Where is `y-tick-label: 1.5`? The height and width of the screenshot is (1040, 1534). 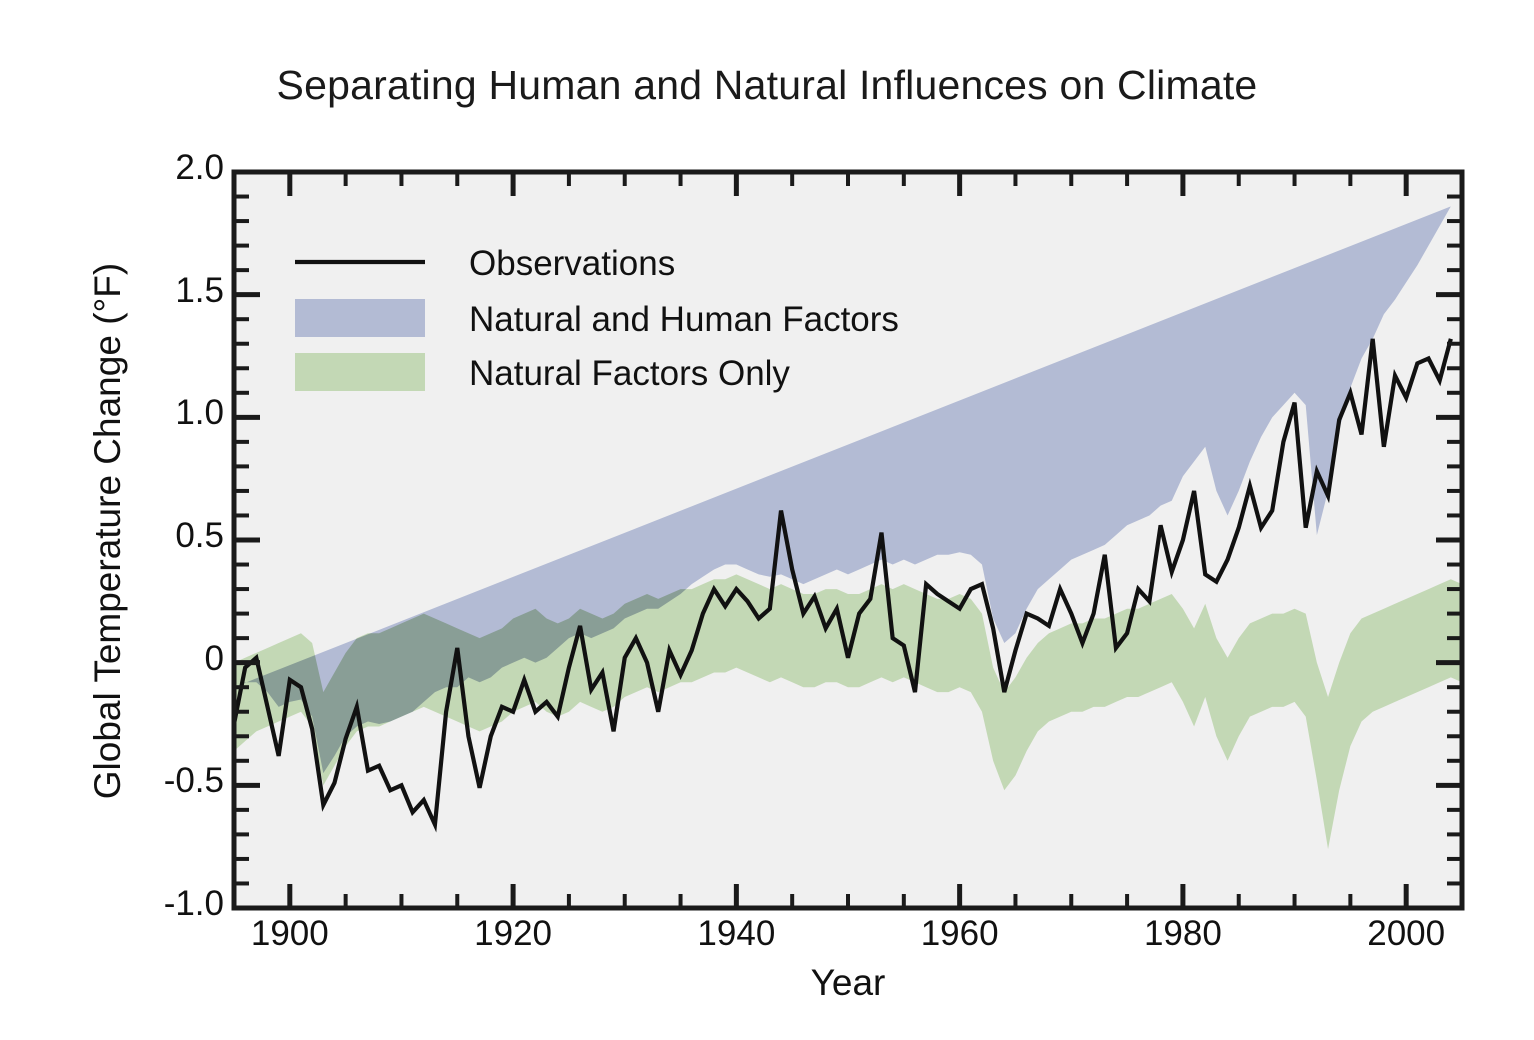 y-tick-label: 1.5 is located at coordinates (199, 290).